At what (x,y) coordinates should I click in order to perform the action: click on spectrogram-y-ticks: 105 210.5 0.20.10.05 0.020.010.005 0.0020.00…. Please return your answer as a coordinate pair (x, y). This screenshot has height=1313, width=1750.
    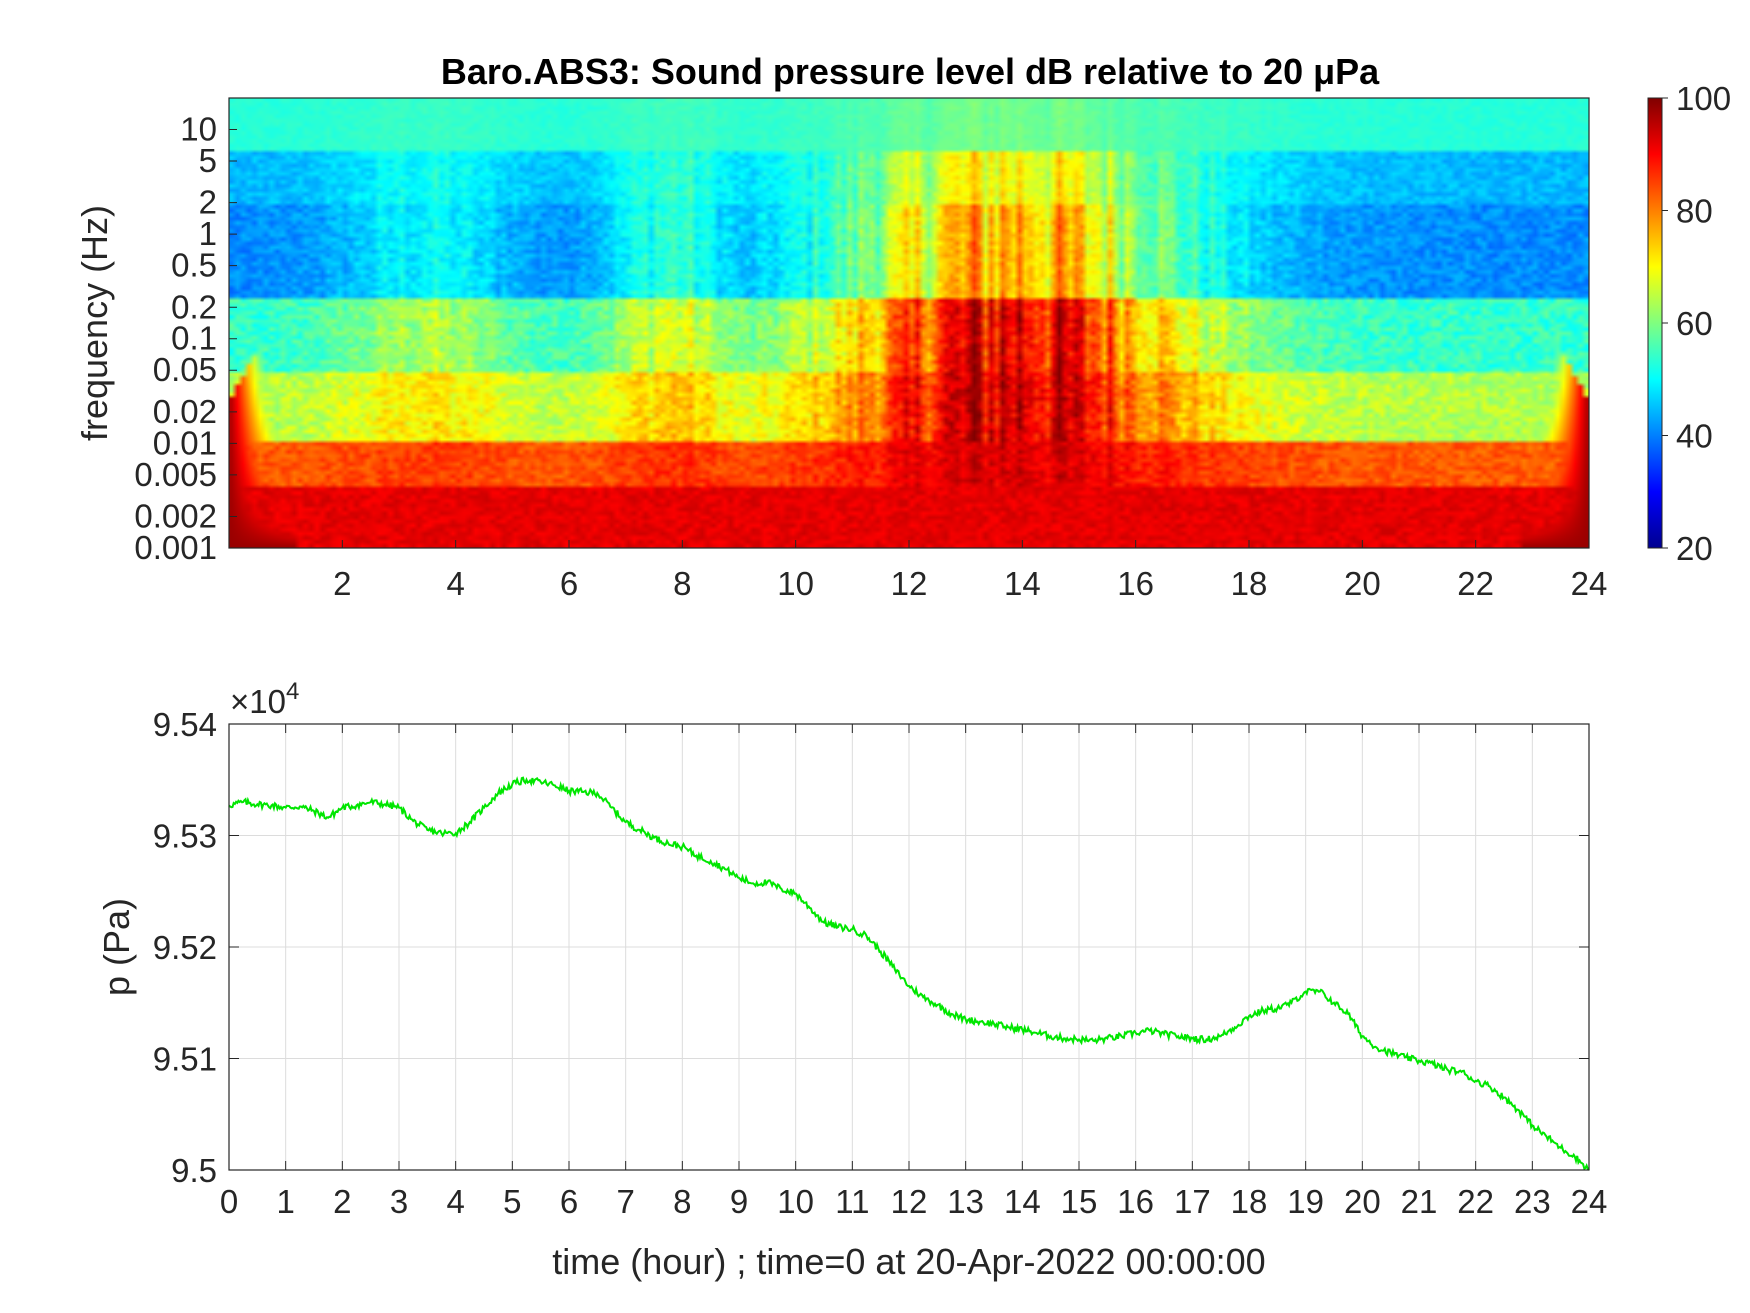
    Looking at the image, I should click on (185, 338).